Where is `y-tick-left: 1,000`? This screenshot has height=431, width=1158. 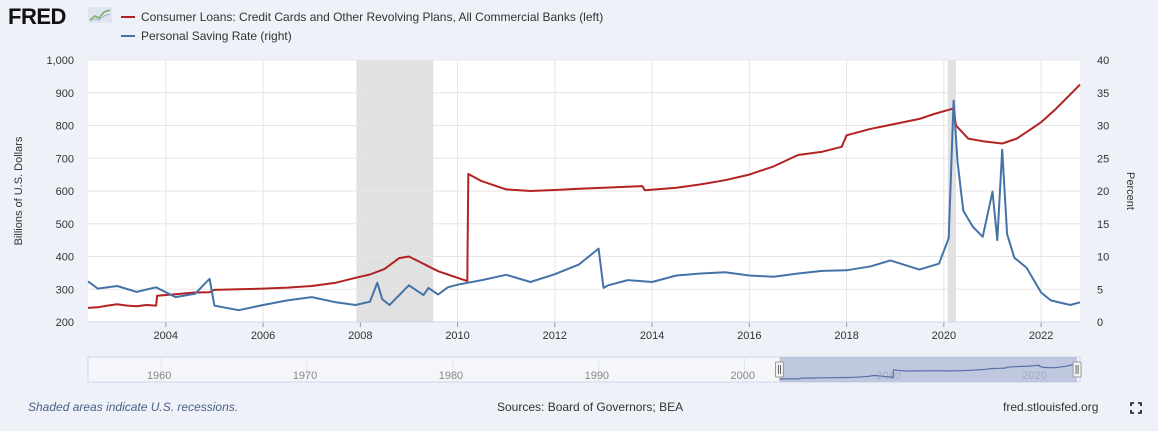 y-tick-left: 1,000 is located at coordinates (60, 61).